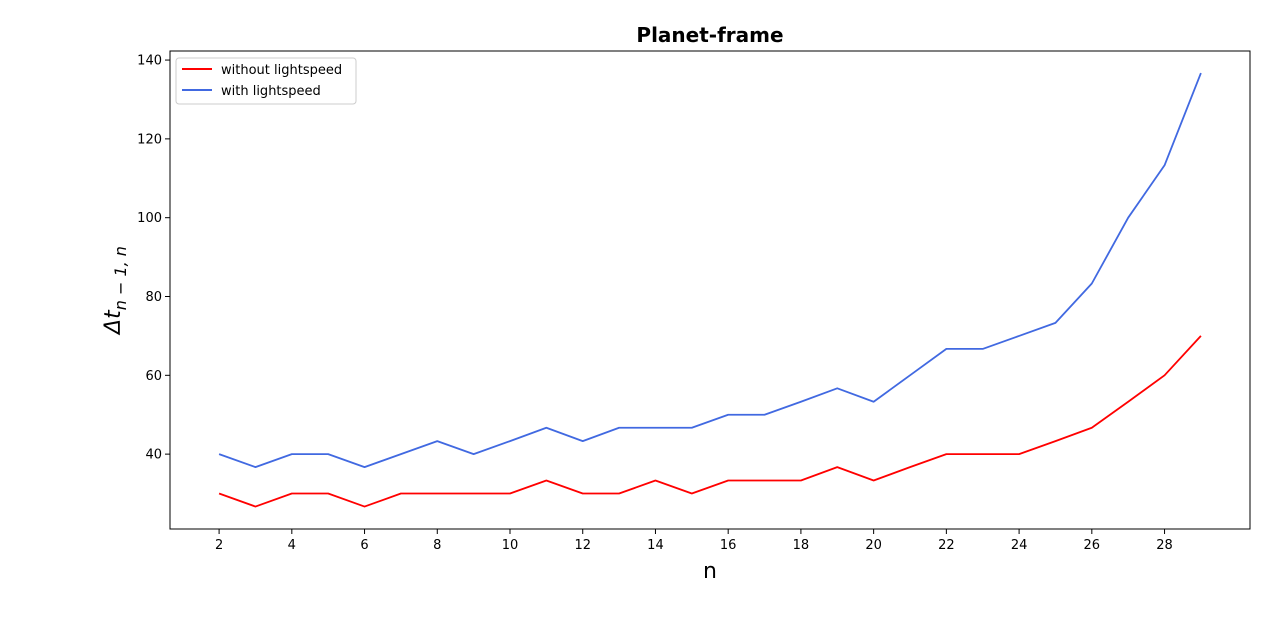 The width and height of the screenshot is (1280, 622). What do you see at coordinates (153, 297) in the screenshot?
I see `y-tick-label: 80` at bounding box center [153, 297].